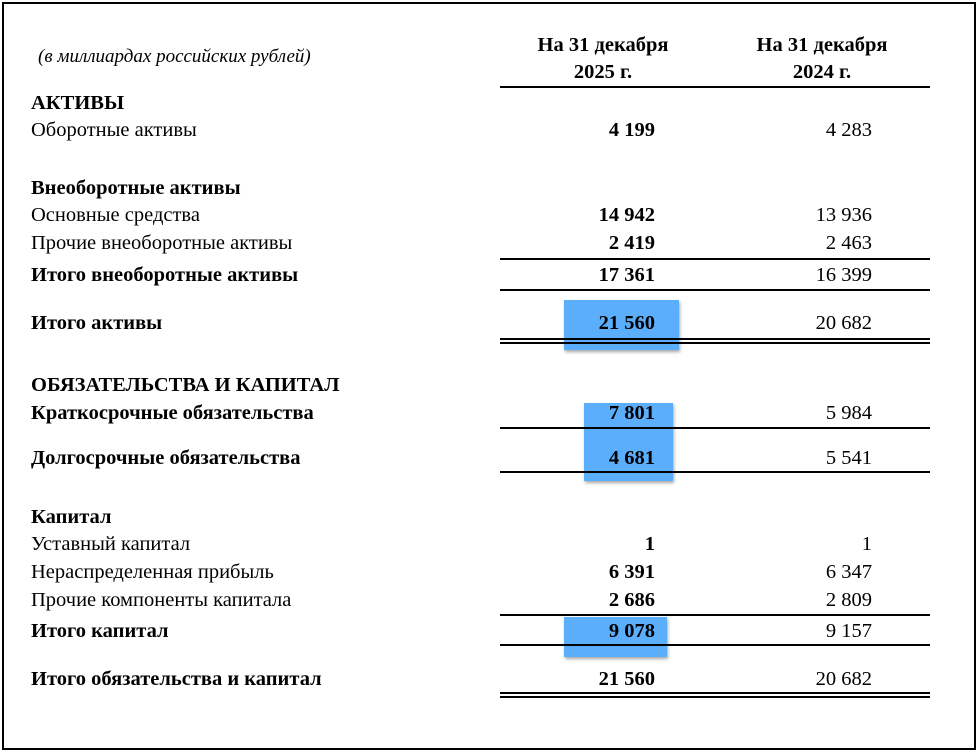  I want to click on row-label: Итого обязательства и капитал, so click(176, 679).